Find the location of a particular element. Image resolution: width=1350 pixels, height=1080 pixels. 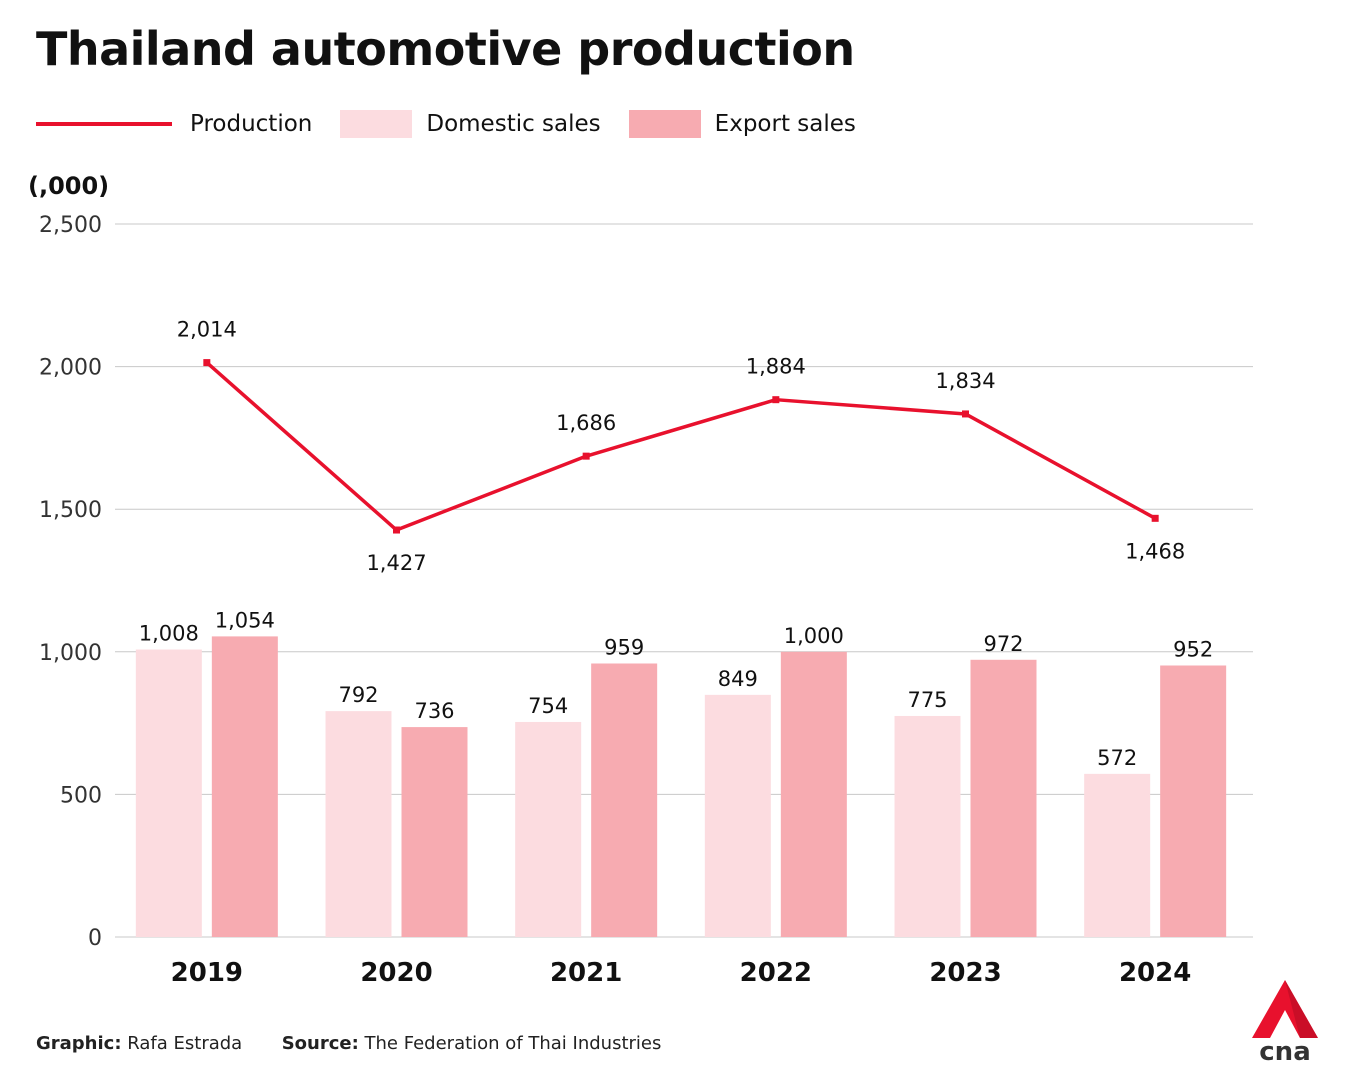

y-tick-label: 1,000 is located at coordinates (70, 653).